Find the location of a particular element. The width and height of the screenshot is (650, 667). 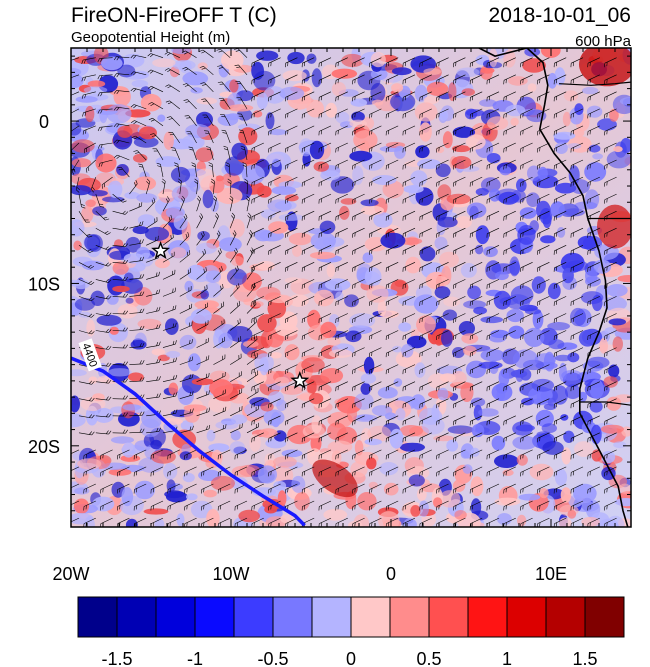

colorbar-swatch is located at coordinates (253, 617).